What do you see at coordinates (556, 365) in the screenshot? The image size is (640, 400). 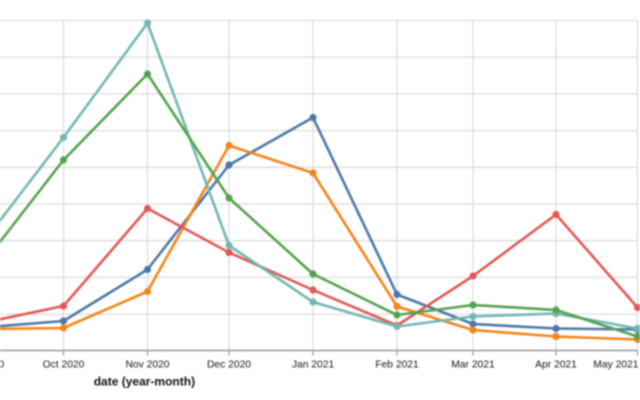 I see `svg-text: Apr 2021` at bounding box center [556, 365].